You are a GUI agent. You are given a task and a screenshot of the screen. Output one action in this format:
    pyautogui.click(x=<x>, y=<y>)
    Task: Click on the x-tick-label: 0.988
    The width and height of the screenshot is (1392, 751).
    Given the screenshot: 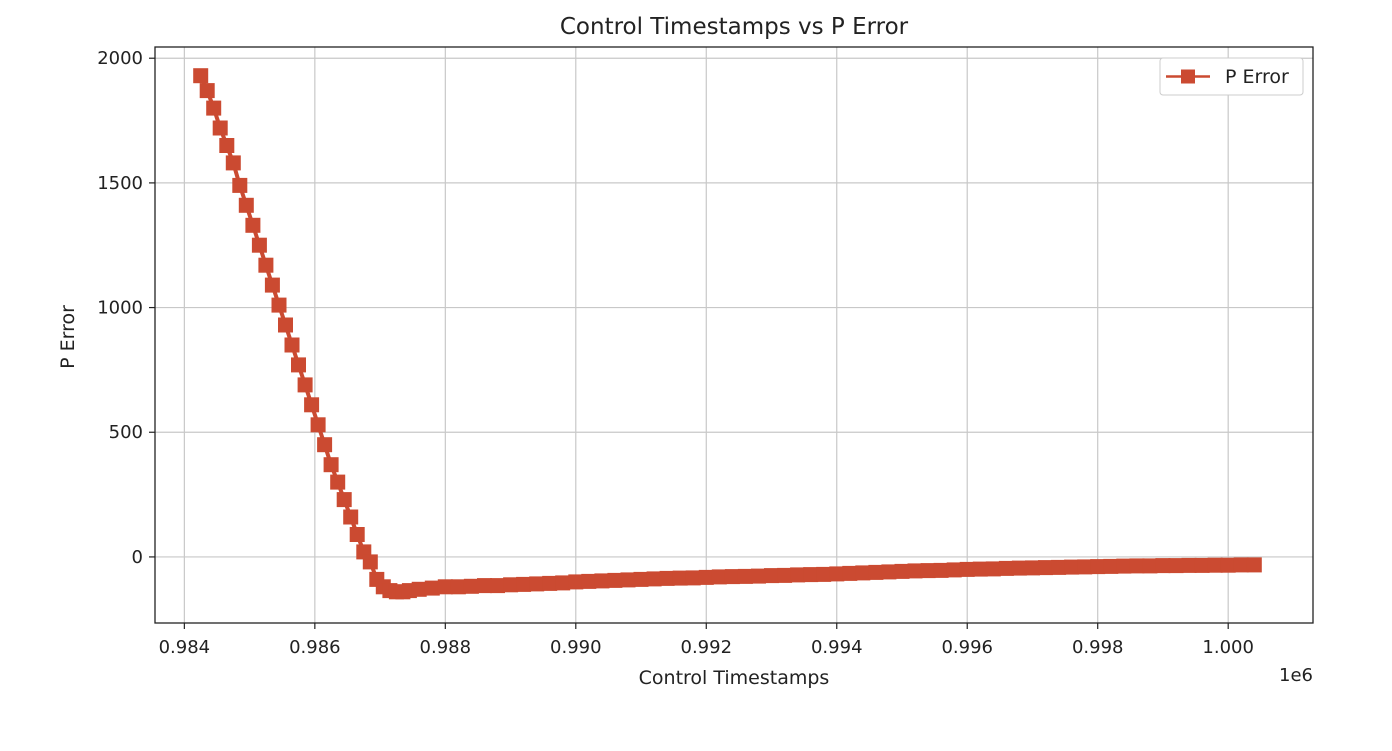 What is the action you would take?
    pyautogui.click(x=446, y=647)
    